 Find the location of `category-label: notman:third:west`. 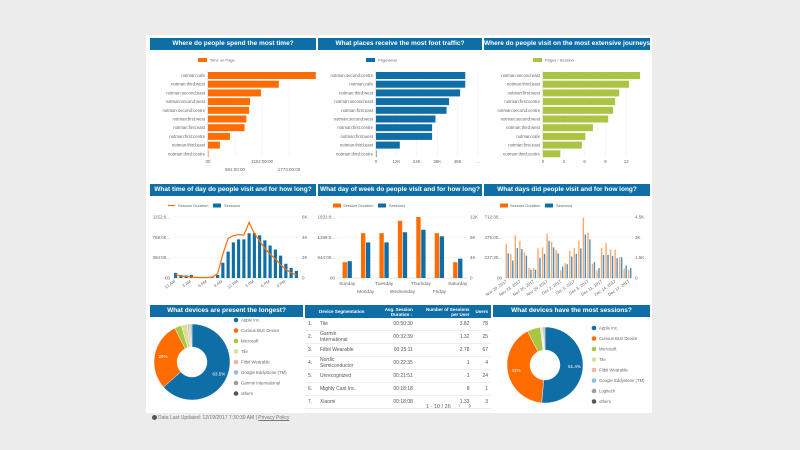

category-label: notman:third:west is located at coordinates (356, 92).